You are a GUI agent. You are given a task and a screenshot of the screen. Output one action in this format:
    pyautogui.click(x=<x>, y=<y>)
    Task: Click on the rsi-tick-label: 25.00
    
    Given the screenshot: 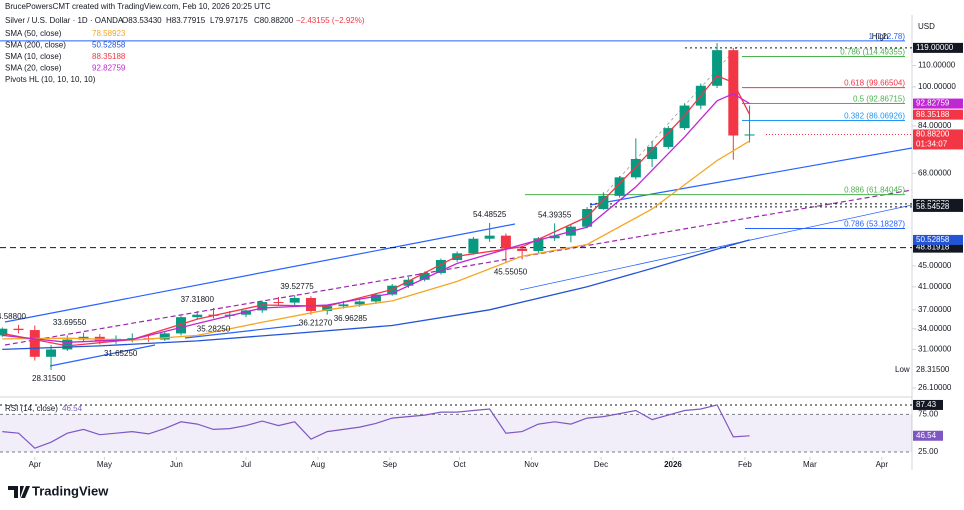 What is the action you would take?
    pyautogui.click(x=928, y=451)
    